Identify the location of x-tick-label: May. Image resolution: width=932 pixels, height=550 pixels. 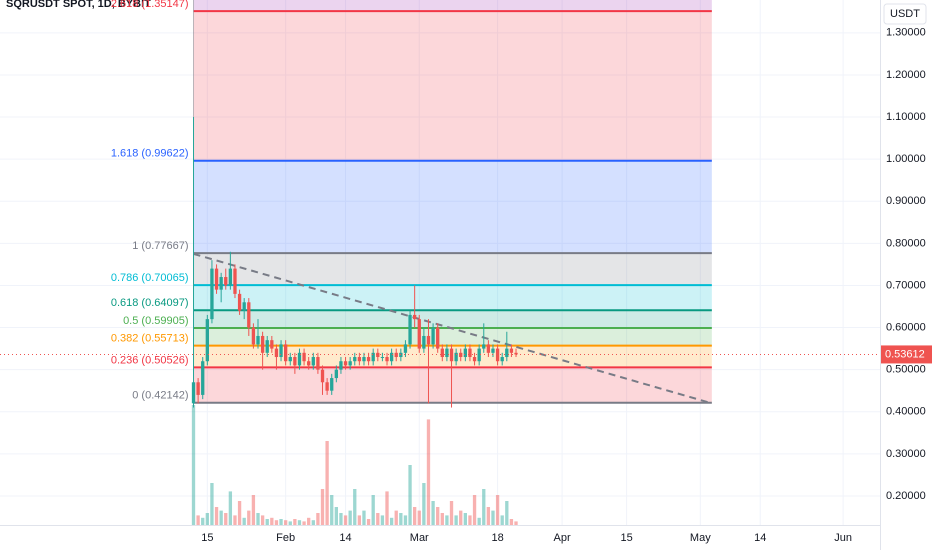
(700, 538).